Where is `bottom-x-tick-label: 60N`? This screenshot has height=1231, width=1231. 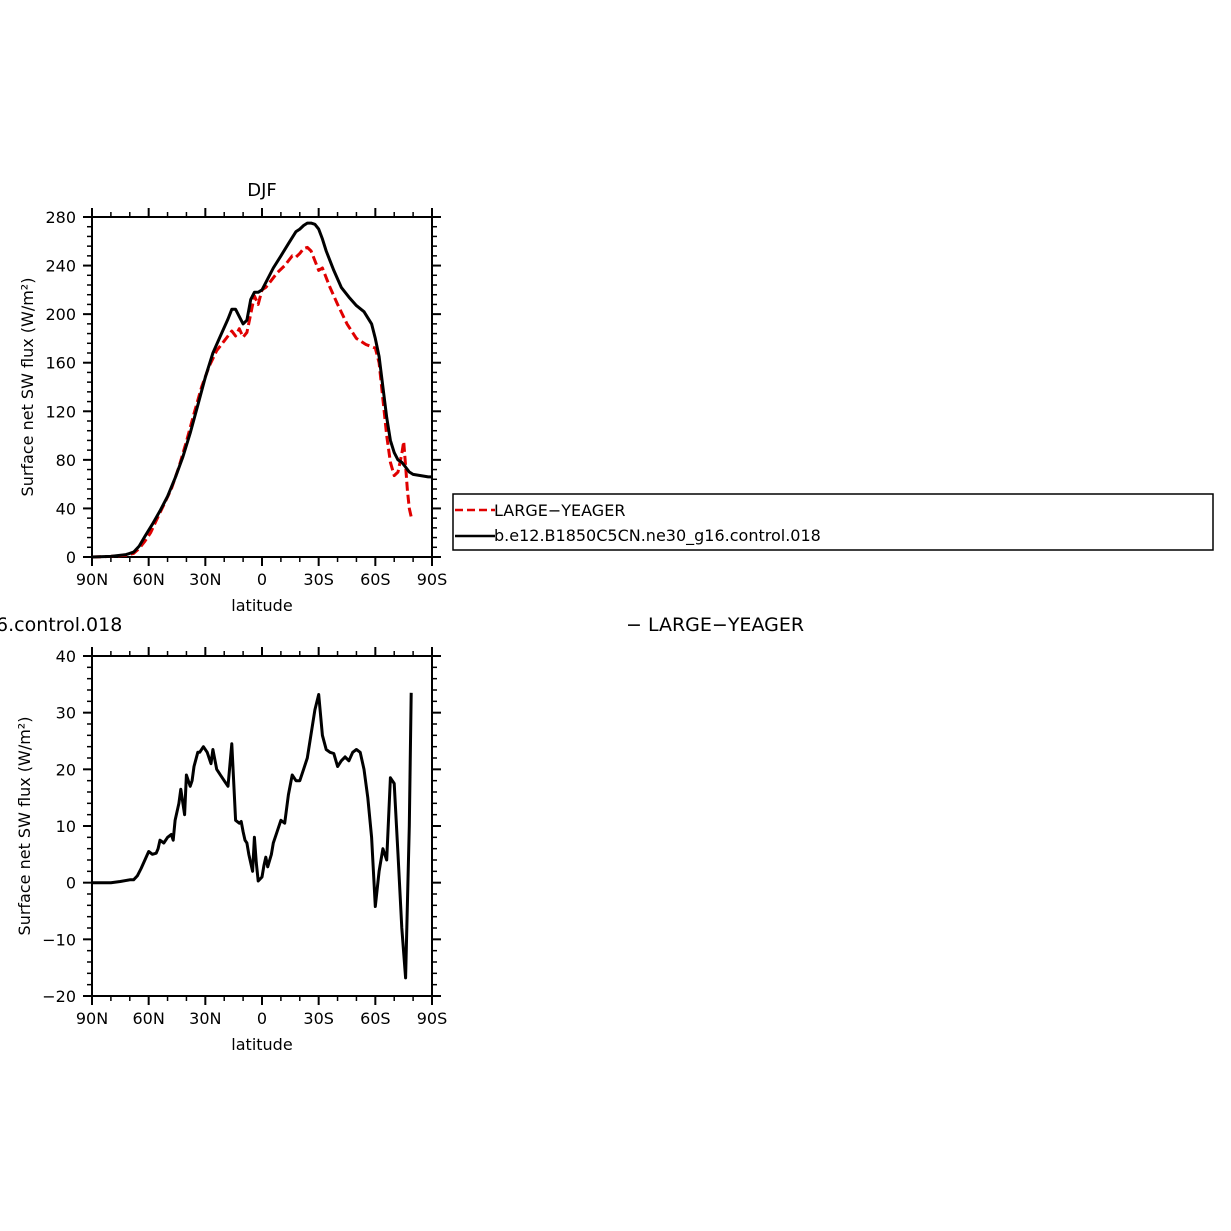
bottom-x-tick-label: 60N is located at coordinates (149, 1018).